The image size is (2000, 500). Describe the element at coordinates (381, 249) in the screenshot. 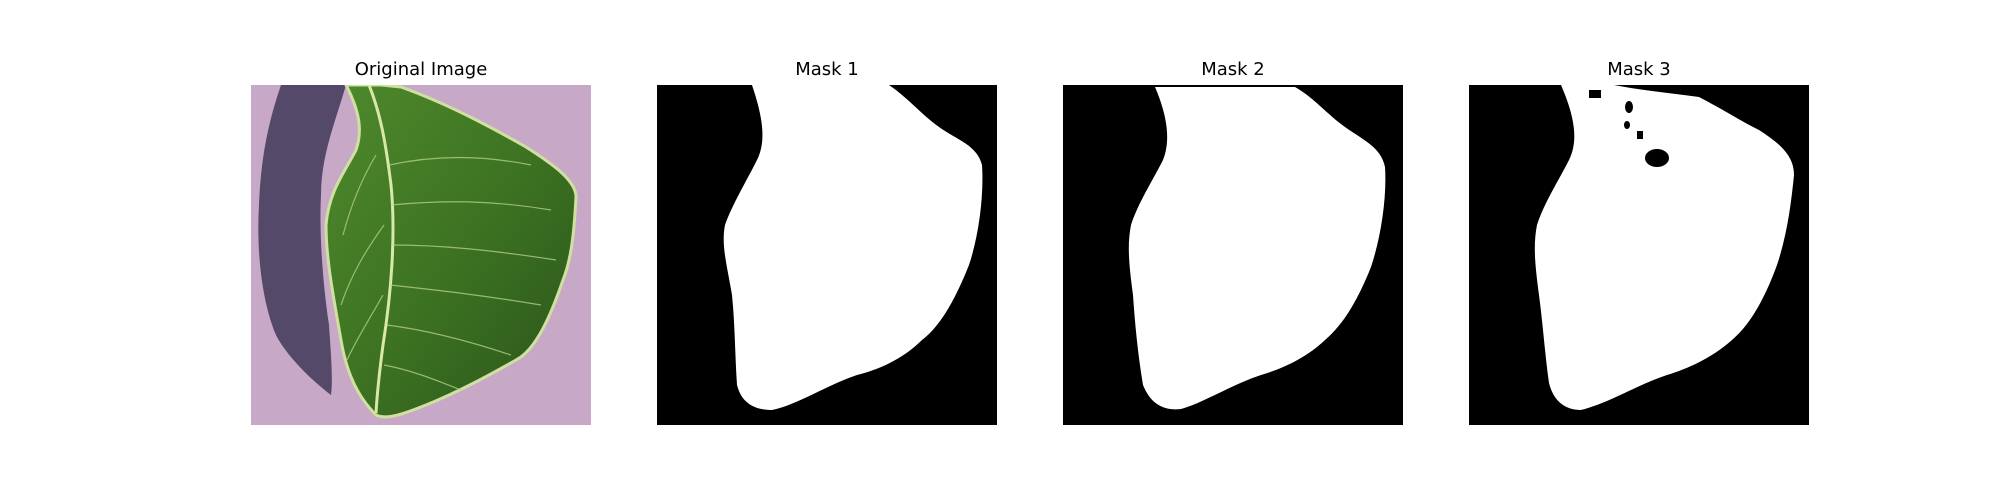

I see `leaf-midrib` at that location.